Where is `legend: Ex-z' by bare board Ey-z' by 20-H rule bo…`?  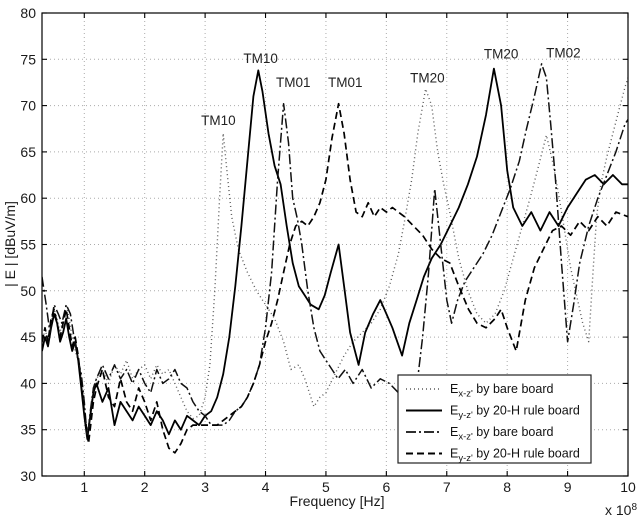
legend: Ex-z' by bare board Ey-z' by 20-H rule bo… is located at coordinates (494, 419).